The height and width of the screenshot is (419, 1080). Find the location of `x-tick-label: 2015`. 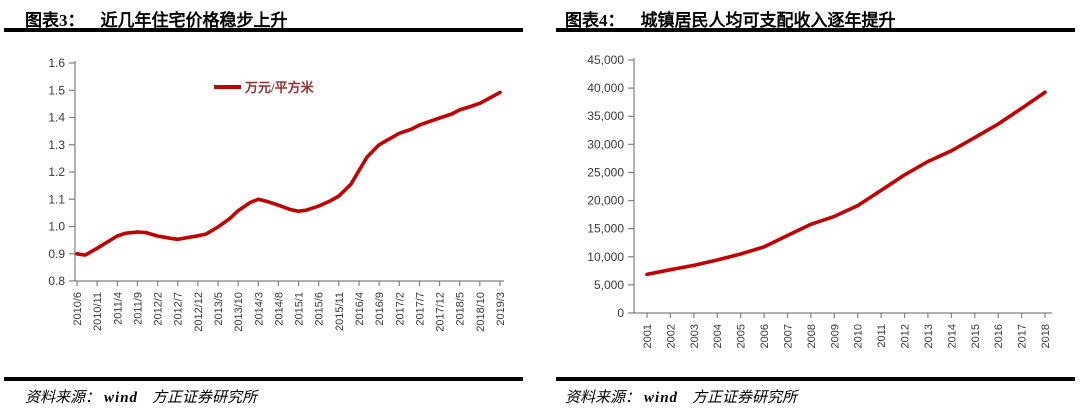

x-tick-label: 2015 is located at coordinates (976, 336).